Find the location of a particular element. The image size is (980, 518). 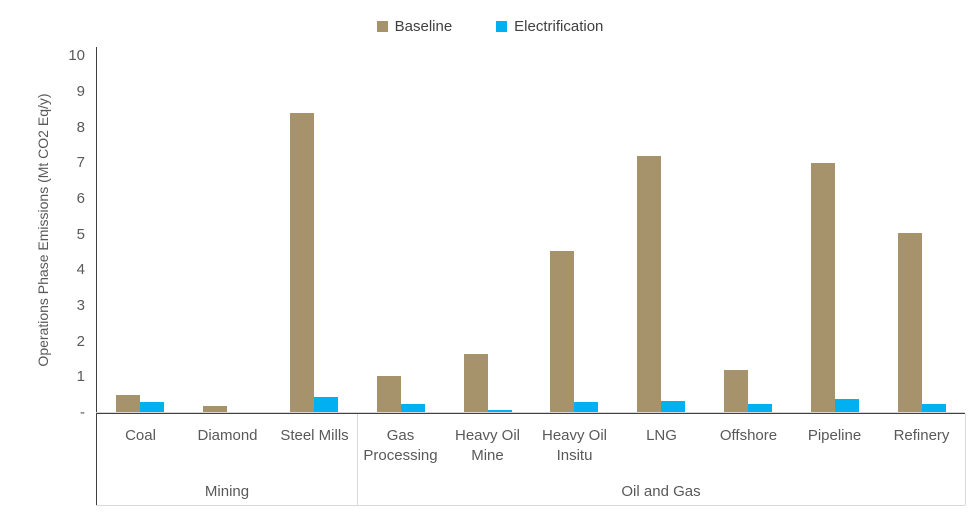

category-label-heavy-oil-insitu: Heavy Oil Insitu is located at coordinates (574, 445).